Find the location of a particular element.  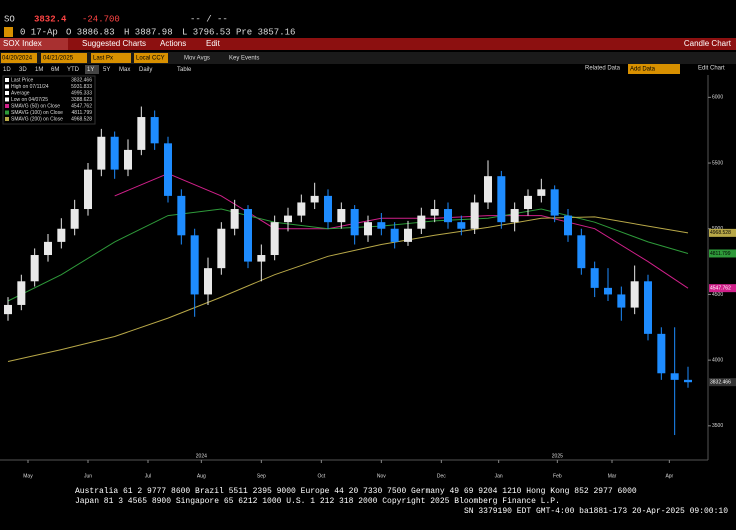

x-tick-label: Nov is located at coordinates (381, 476).